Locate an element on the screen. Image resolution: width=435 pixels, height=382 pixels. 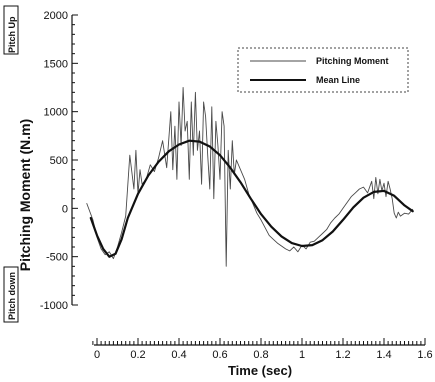
y-tick-label: 2000 is located at coordinates (56, 16).